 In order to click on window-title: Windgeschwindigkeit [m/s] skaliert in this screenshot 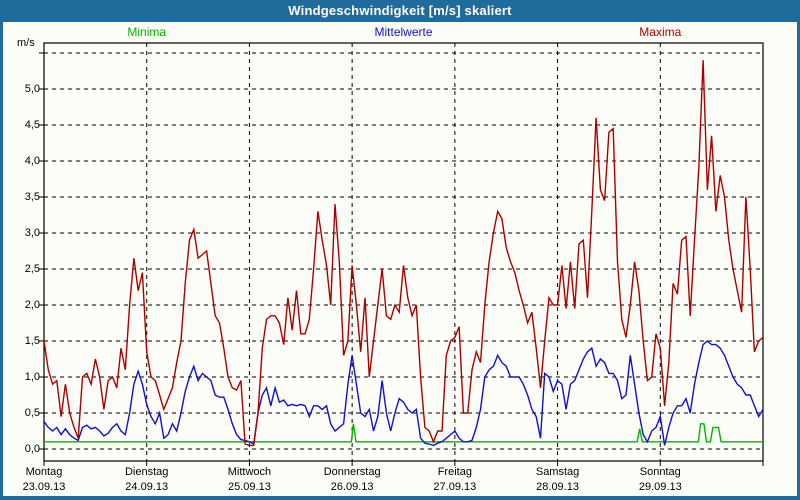, I will do `click(400, 10)`.